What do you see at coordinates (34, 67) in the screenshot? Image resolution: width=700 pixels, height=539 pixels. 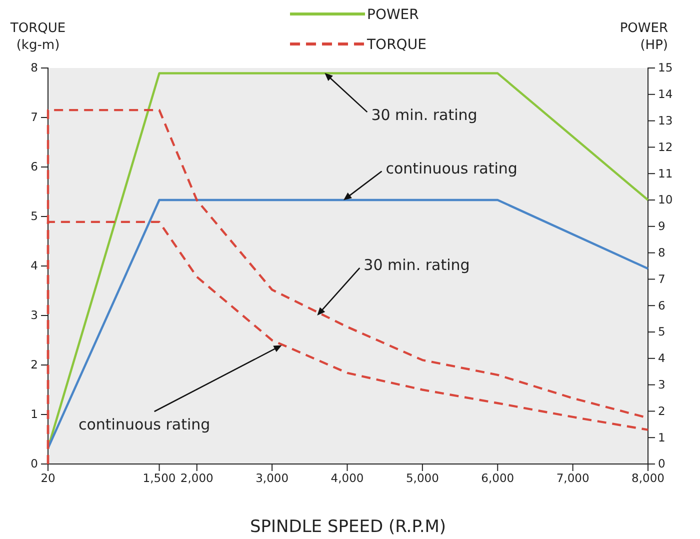 I see `y-tick-label: 8` at bounding box center [34, 67].